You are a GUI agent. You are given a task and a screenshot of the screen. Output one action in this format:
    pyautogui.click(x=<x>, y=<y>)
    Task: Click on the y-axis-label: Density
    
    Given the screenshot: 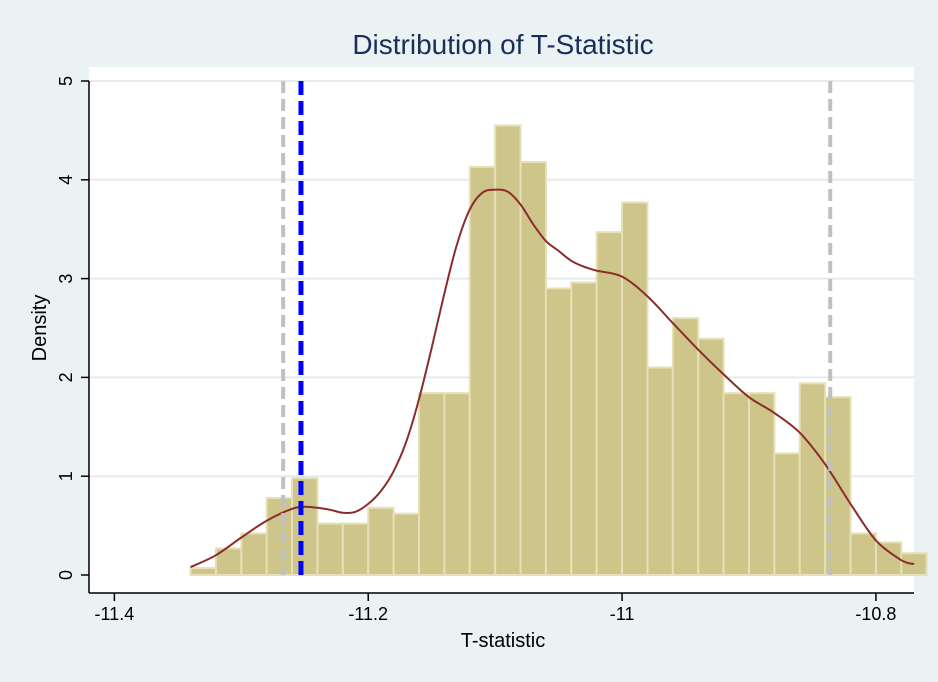 What is the action you would take?
    pyautogui.click(x=40, y=328)
    